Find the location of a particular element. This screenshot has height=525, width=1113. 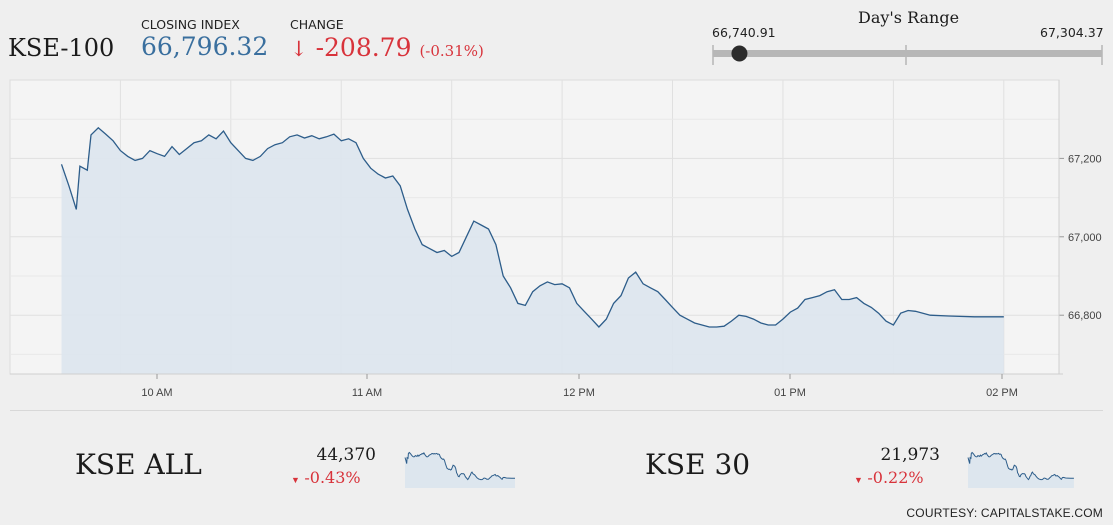

kse-all-sparkline is located at coordinates (459, 469).